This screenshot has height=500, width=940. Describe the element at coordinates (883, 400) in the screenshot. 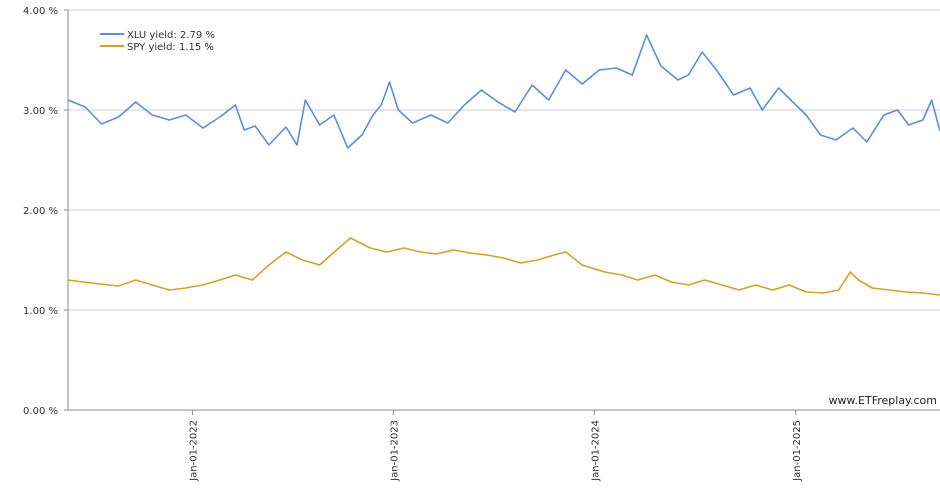

I see `credit-text: www.ETFreplay.com` at that location.